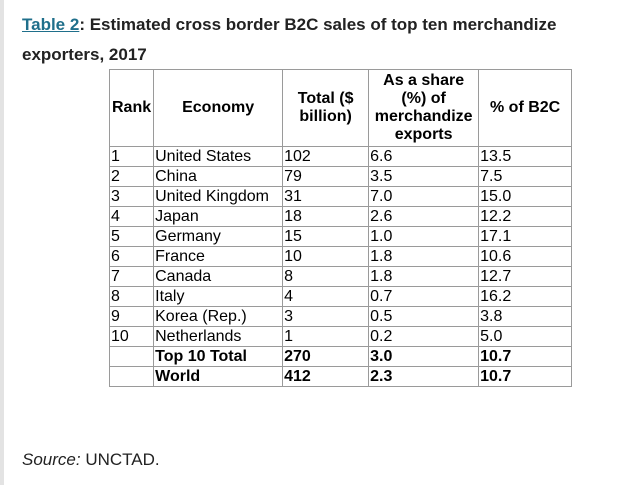 The width and height of the screenshot is (635, 485). I want to click on cell-economy: Top 10 Total, so click(218, 356).